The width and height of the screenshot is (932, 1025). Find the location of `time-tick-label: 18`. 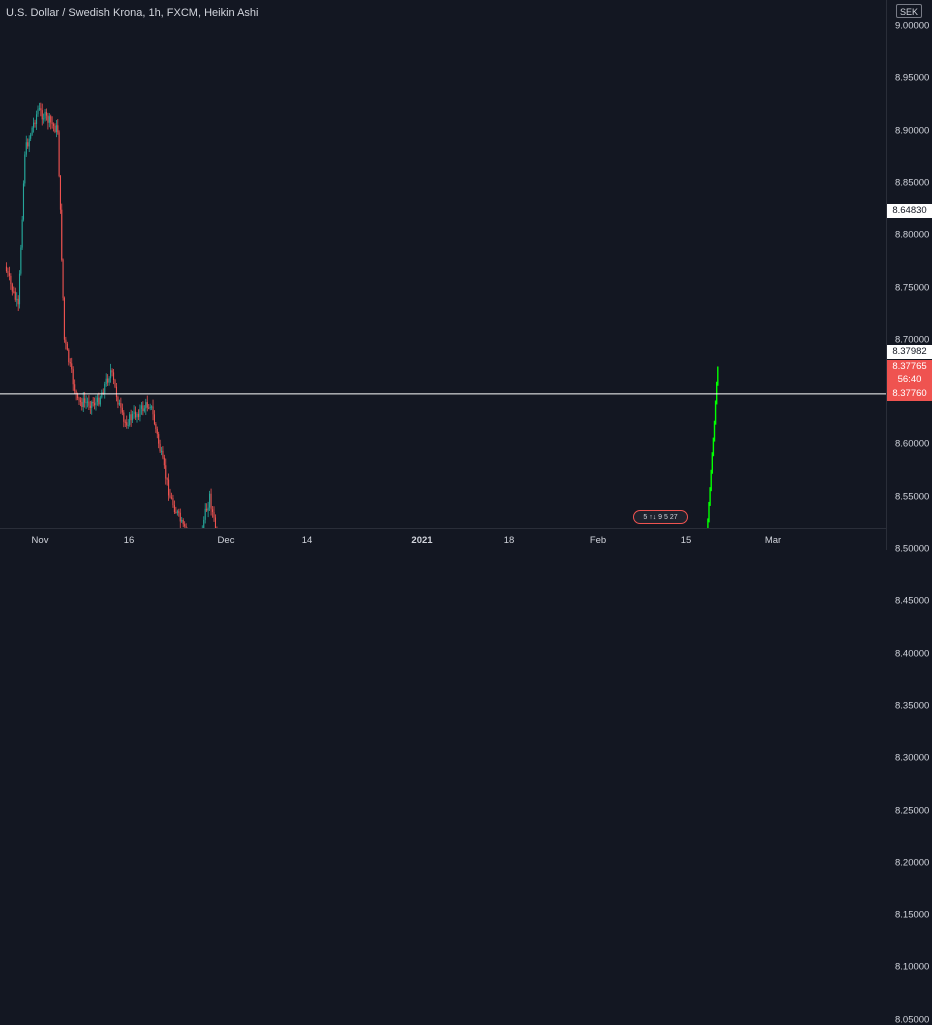

time-tick-label: 18 is located at coordinates (509, 540).